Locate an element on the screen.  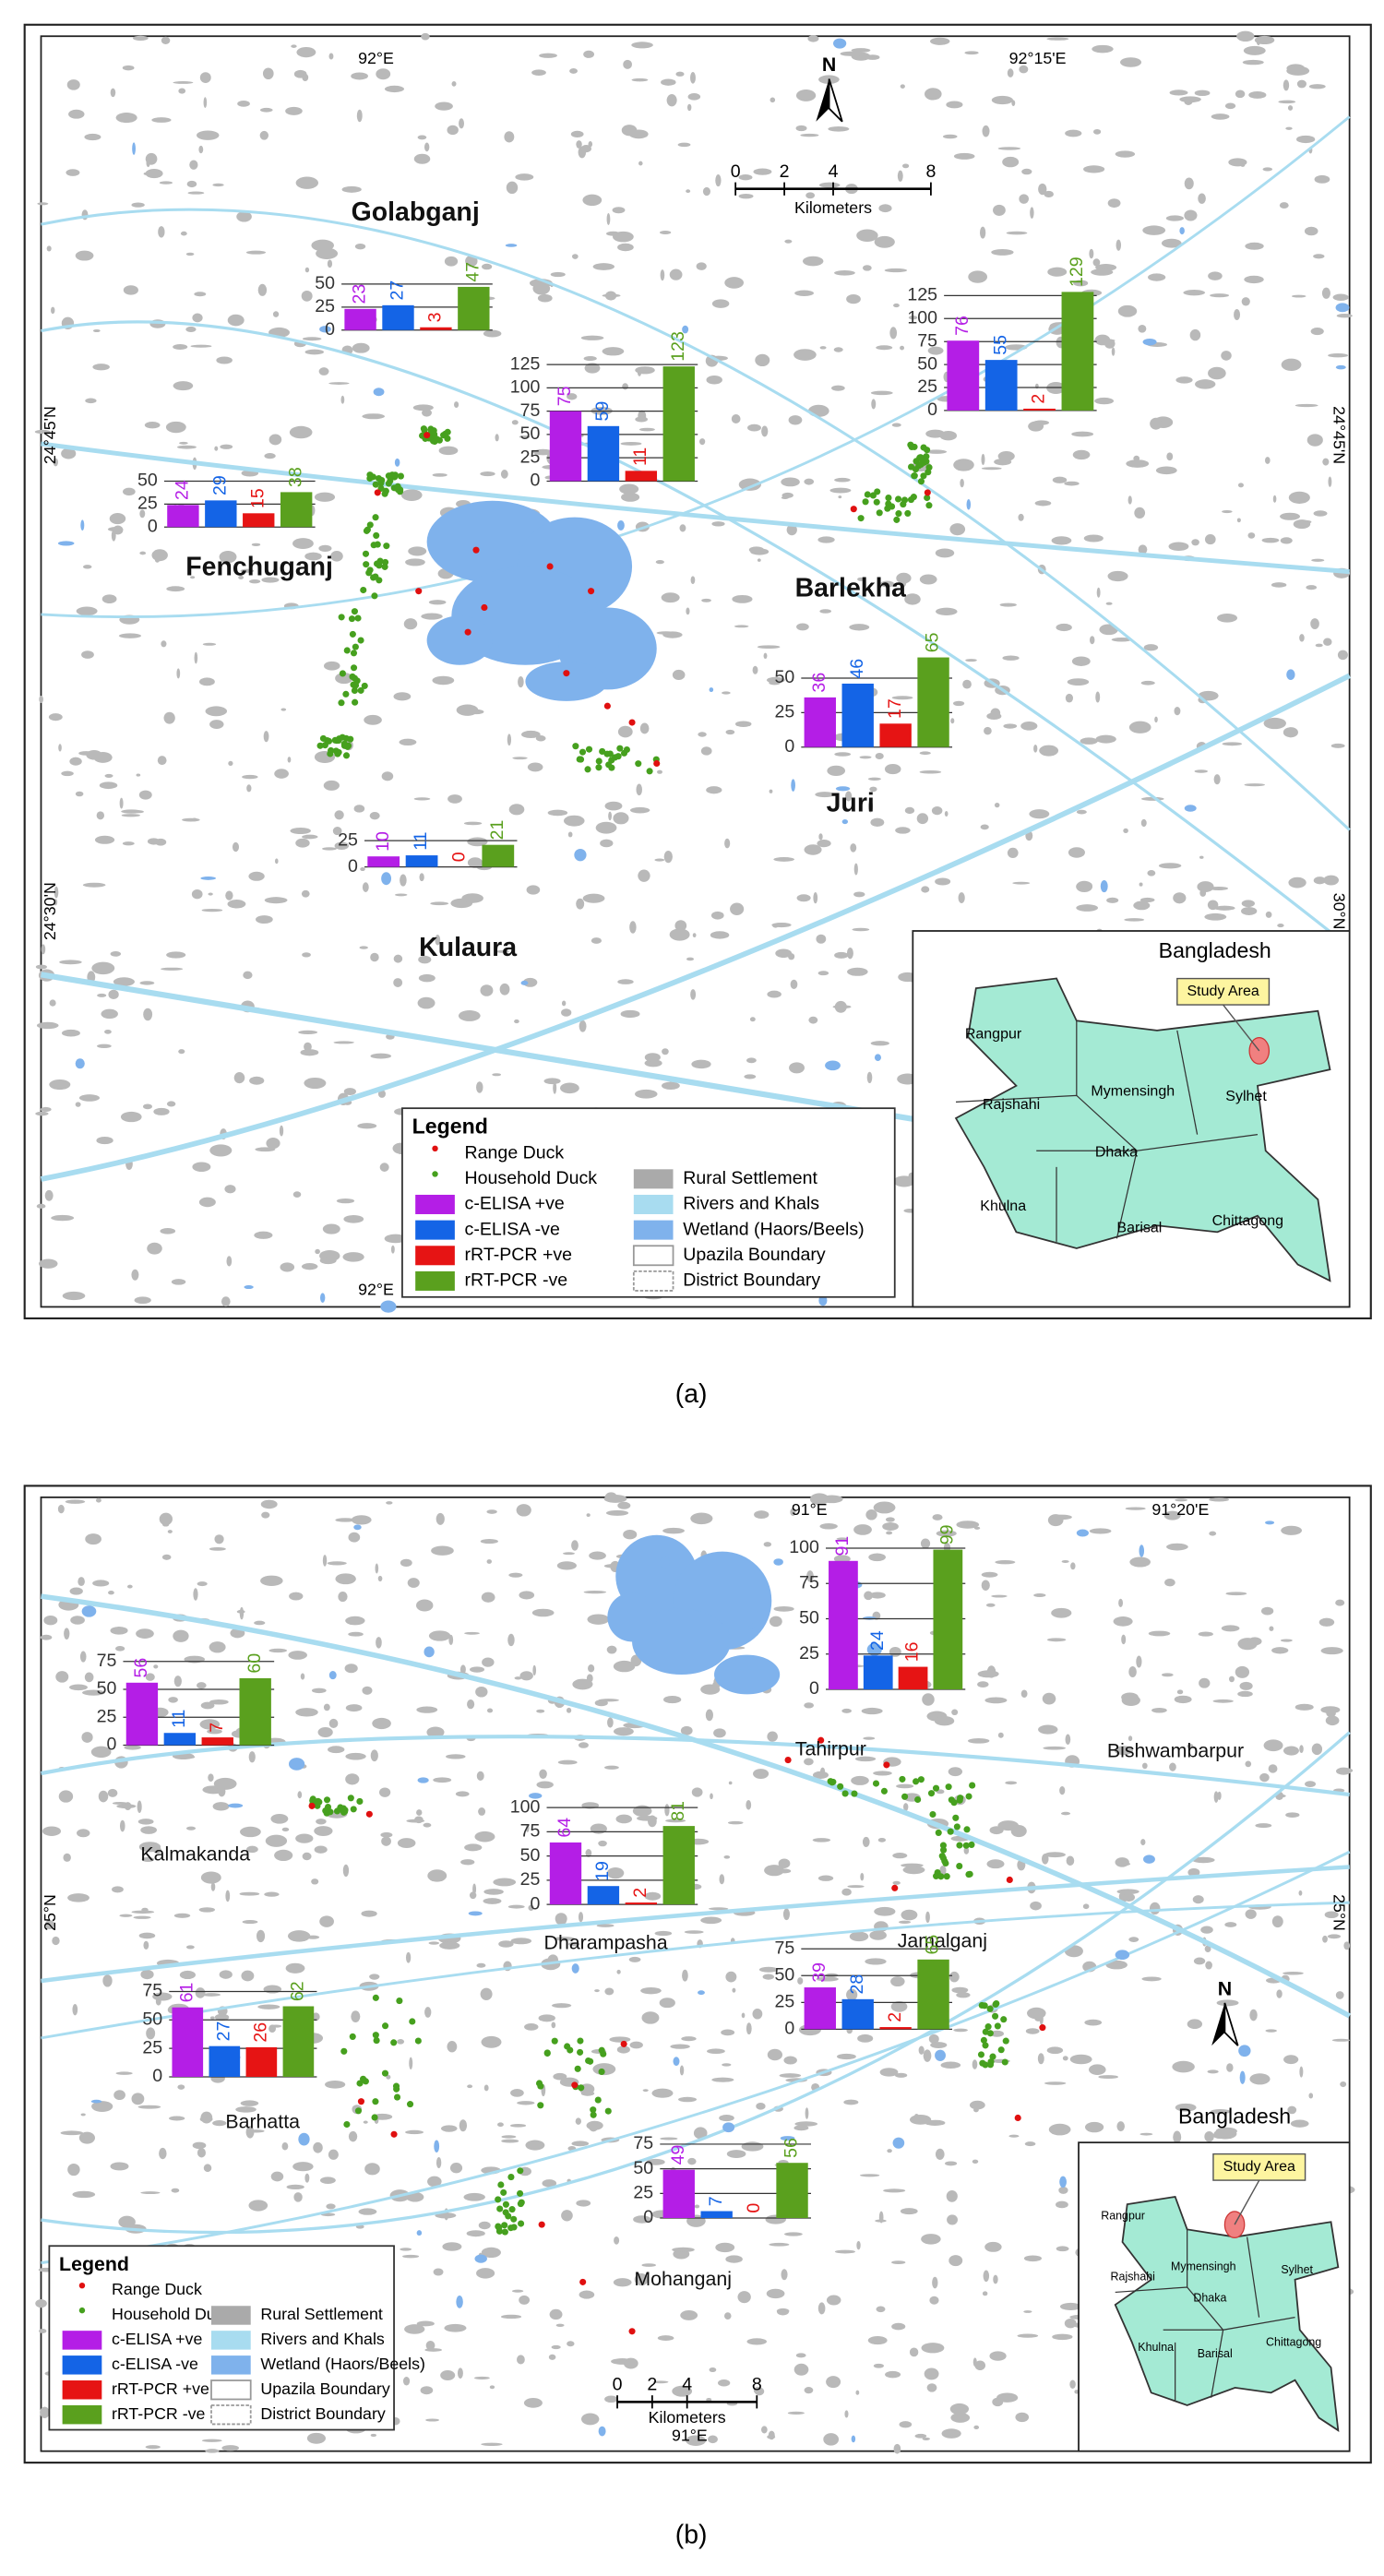
y-tick-label: 0 is located at coordinates (153, 526).